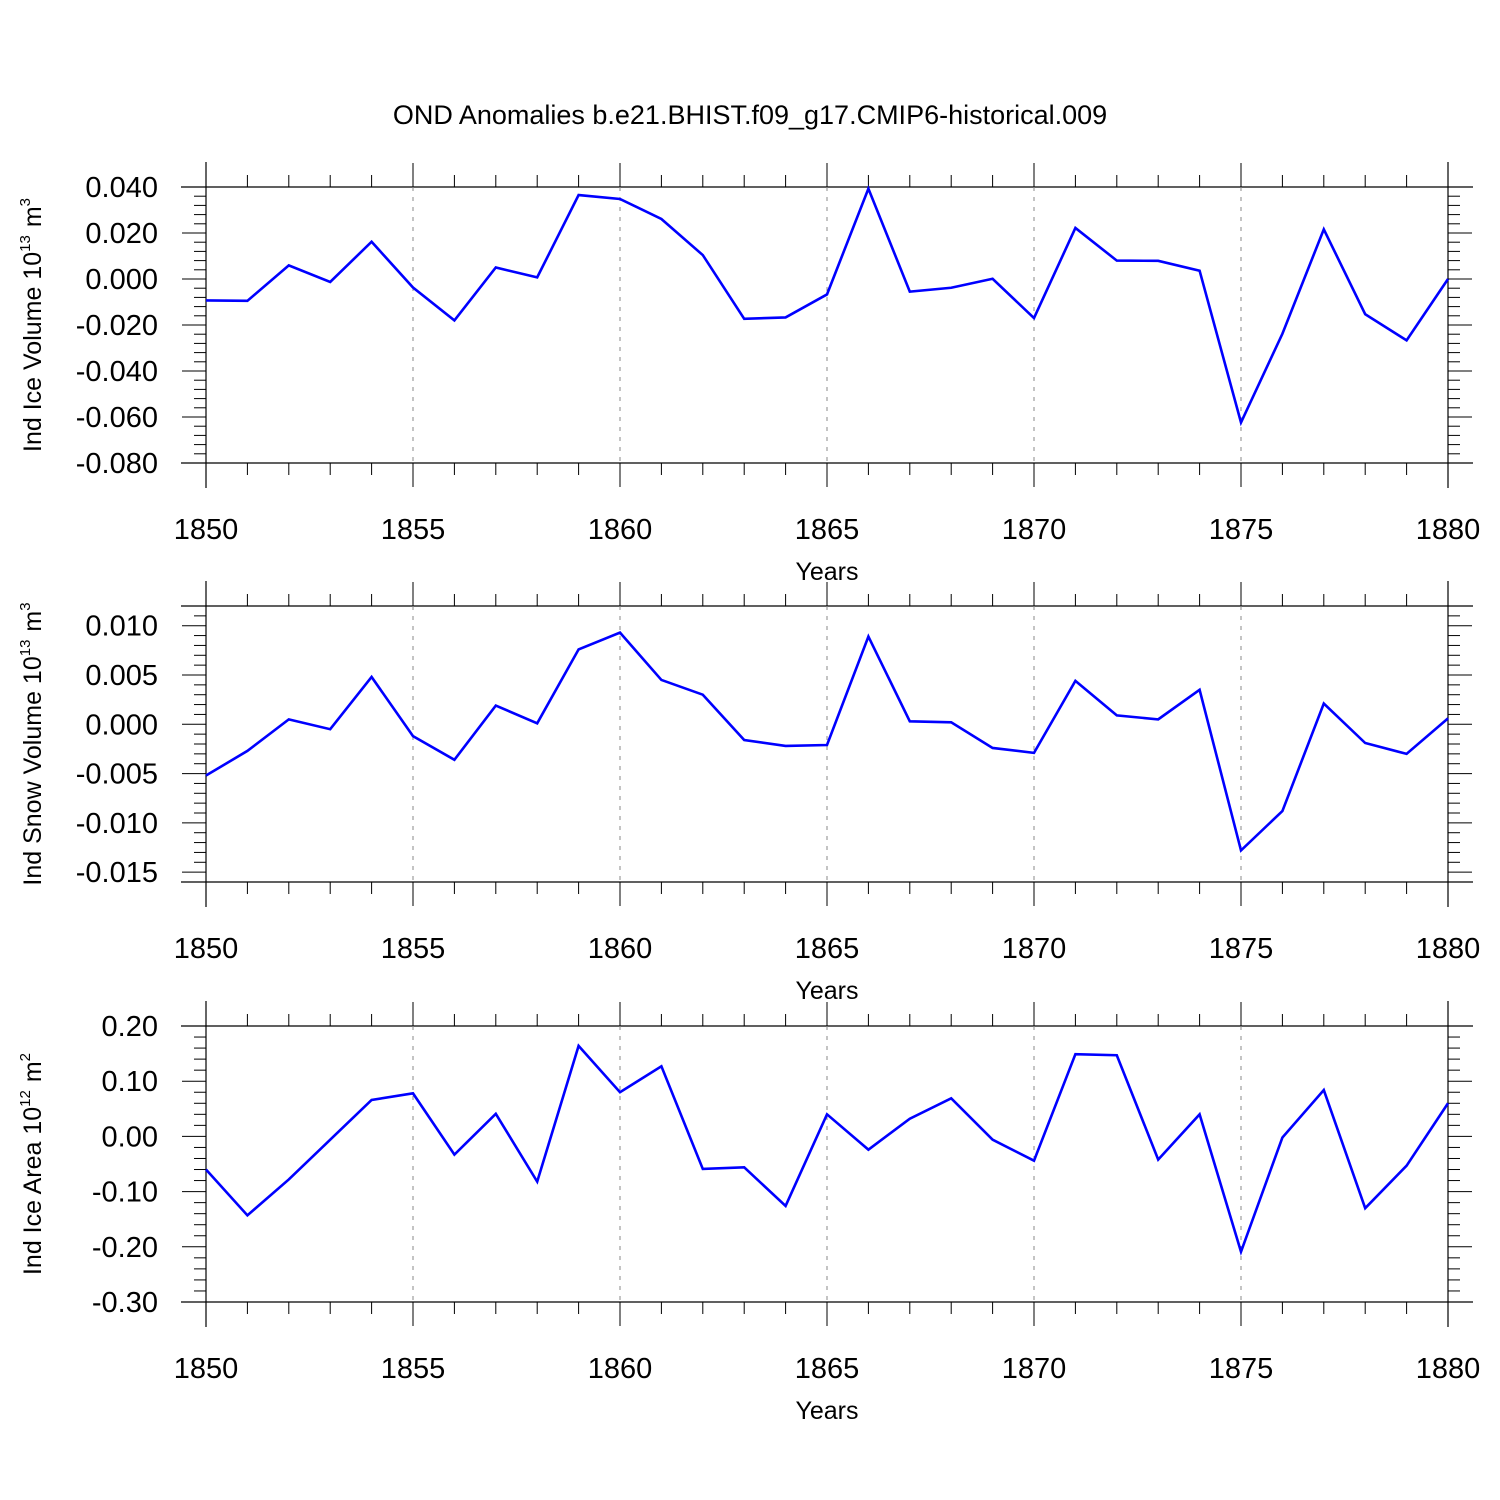 The height and width of the screenshot is (1500, 1500). What do you see at coordinates (125, 1303) in the screenshot?
I see `y-tick-label: -0.30` at bounding box center [125, 1303].